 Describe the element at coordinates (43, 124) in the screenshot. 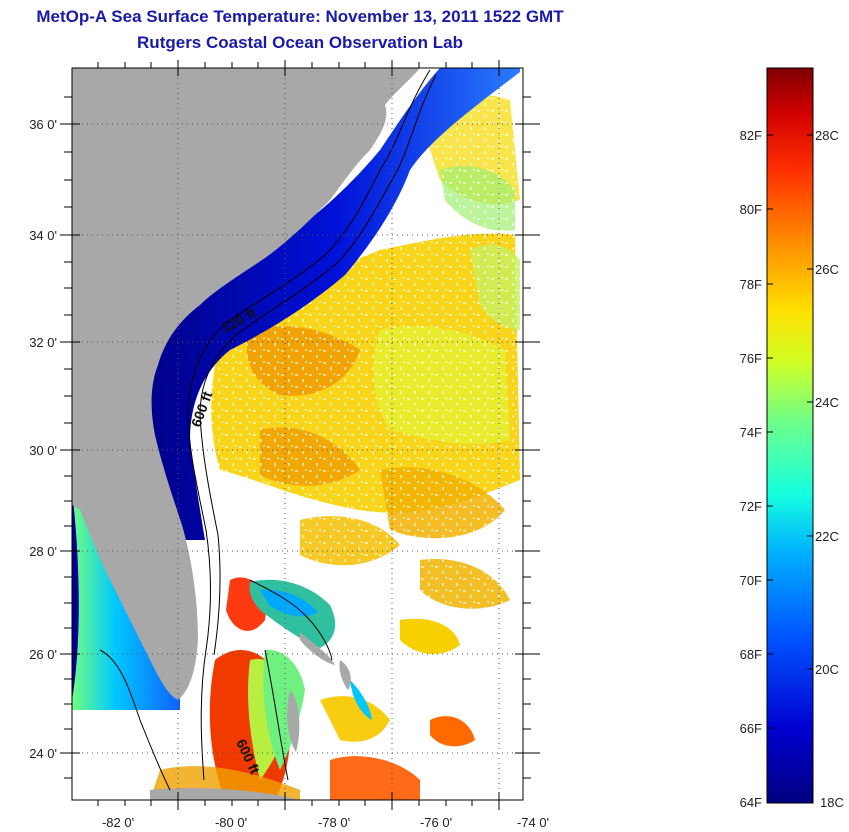

I see `lat-label-36: 36 0'` at that location.